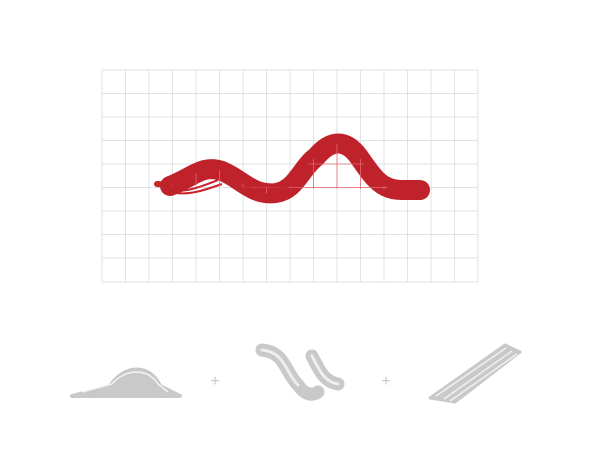 The width and height of the screenshot is (600, 470). Describe the element at coordinates (125, 382) in the screenshot. I see `icon-hump-line` at that location.